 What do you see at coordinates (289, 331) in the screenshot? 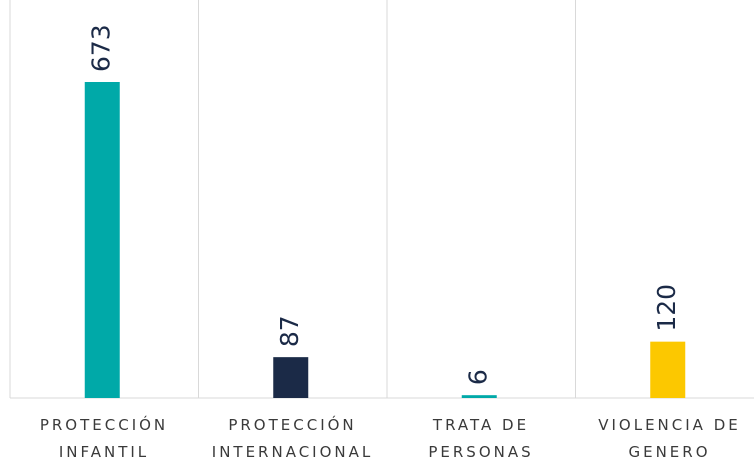
I see `data-label: 87` at bounding box center [289, 331].